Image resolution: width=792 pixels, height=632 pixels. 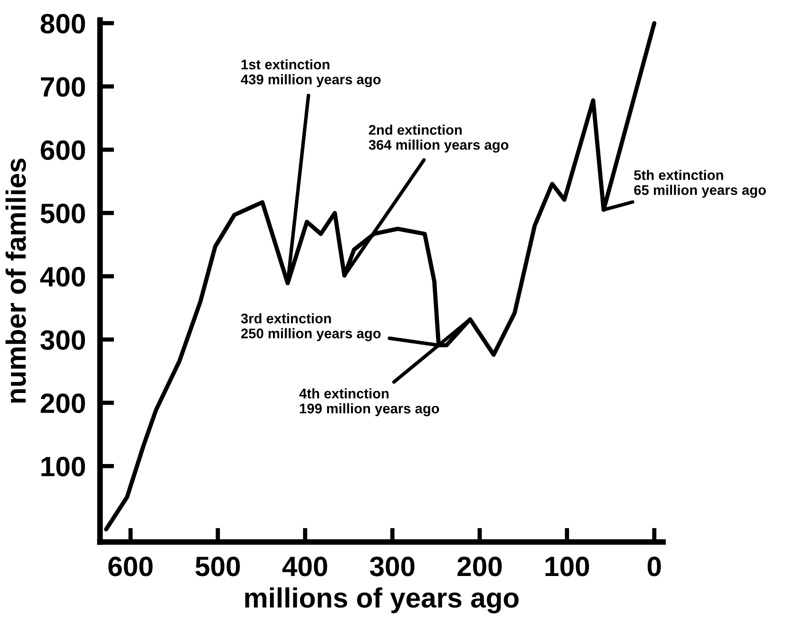 What do you see at coordinates (62, 276) in the screenshot?
I see `y-tick-label: 400` at bounding box center [62, 276].